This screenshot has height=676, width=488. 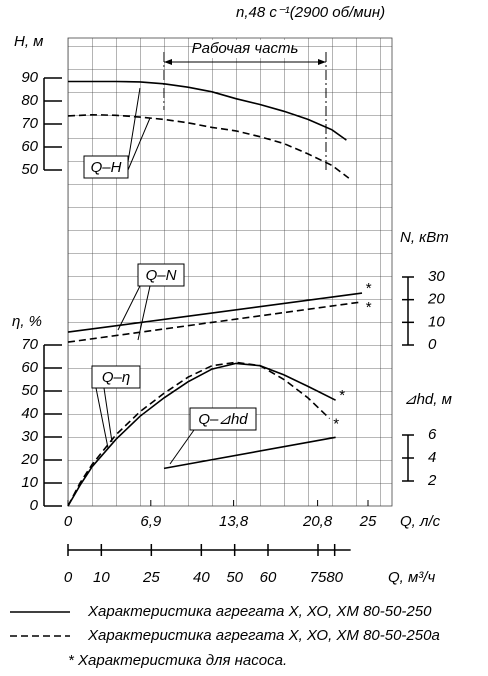 What do you see at coordinates (234, 521) in the screenshot?
I see `x-tick-label: 13,8` at bounding box center [234, 521].